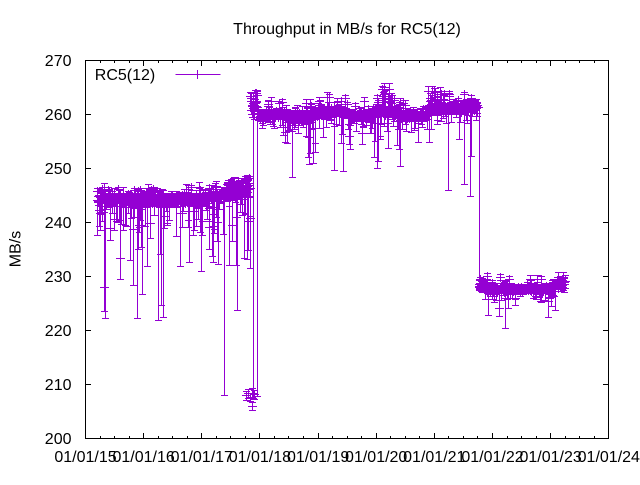 The height and width of the screenshot is (485, 640). I want to click on svg-text: 230, so click(58, 277).